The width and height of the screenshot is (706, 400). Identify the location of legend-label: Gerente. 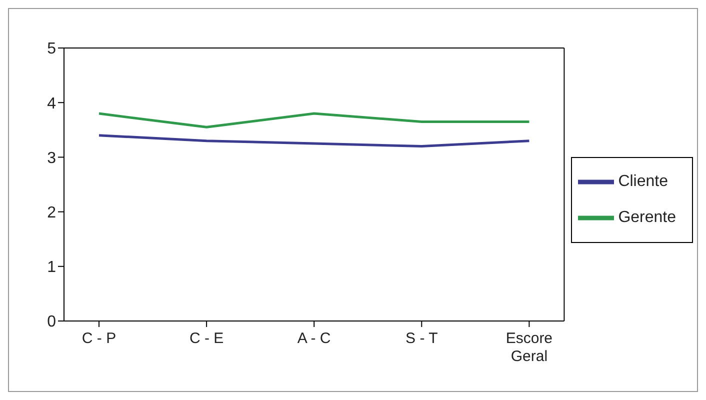
(647, 217).